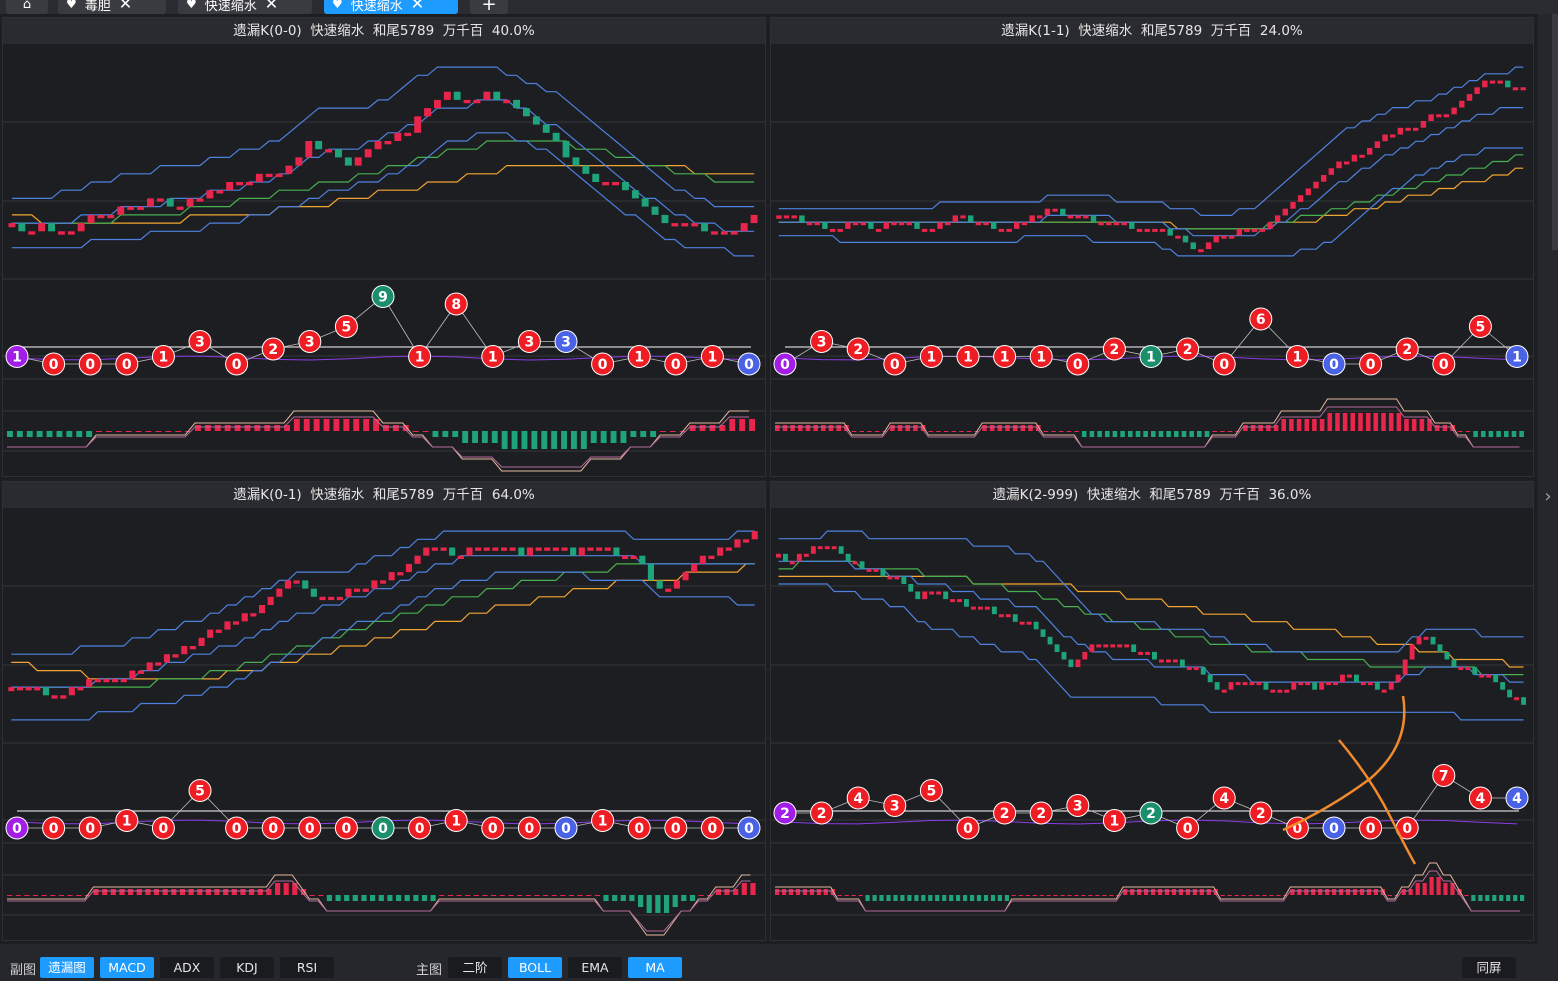  What do you see at coordinates (67, 967) in the screenshot?
I see `sub-button-omission: 遗漏图` at bounding box center [67, 967].